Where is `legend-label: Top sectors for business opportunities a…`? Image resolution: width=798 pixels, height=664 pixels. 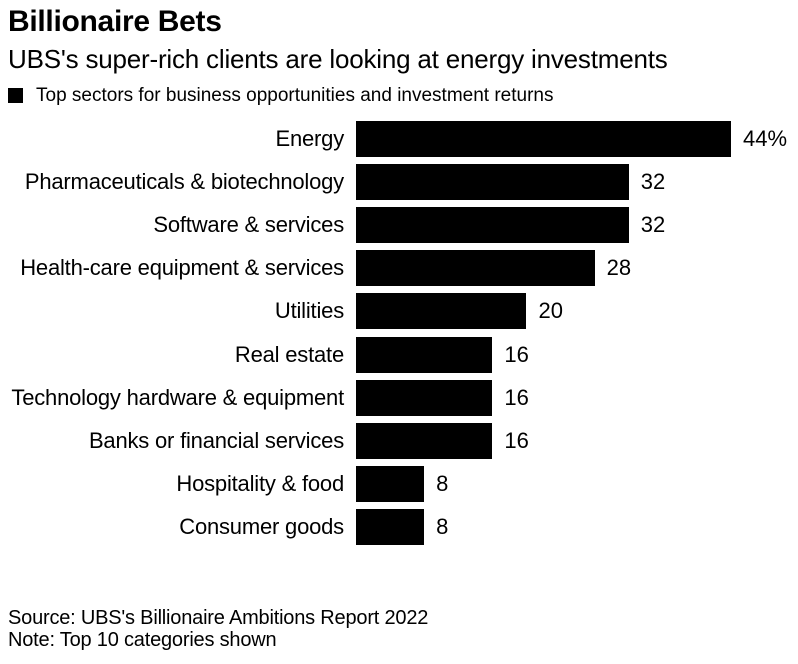 legend-label: Top sectors for business opportunities a… is located at coordinates (295, 95).